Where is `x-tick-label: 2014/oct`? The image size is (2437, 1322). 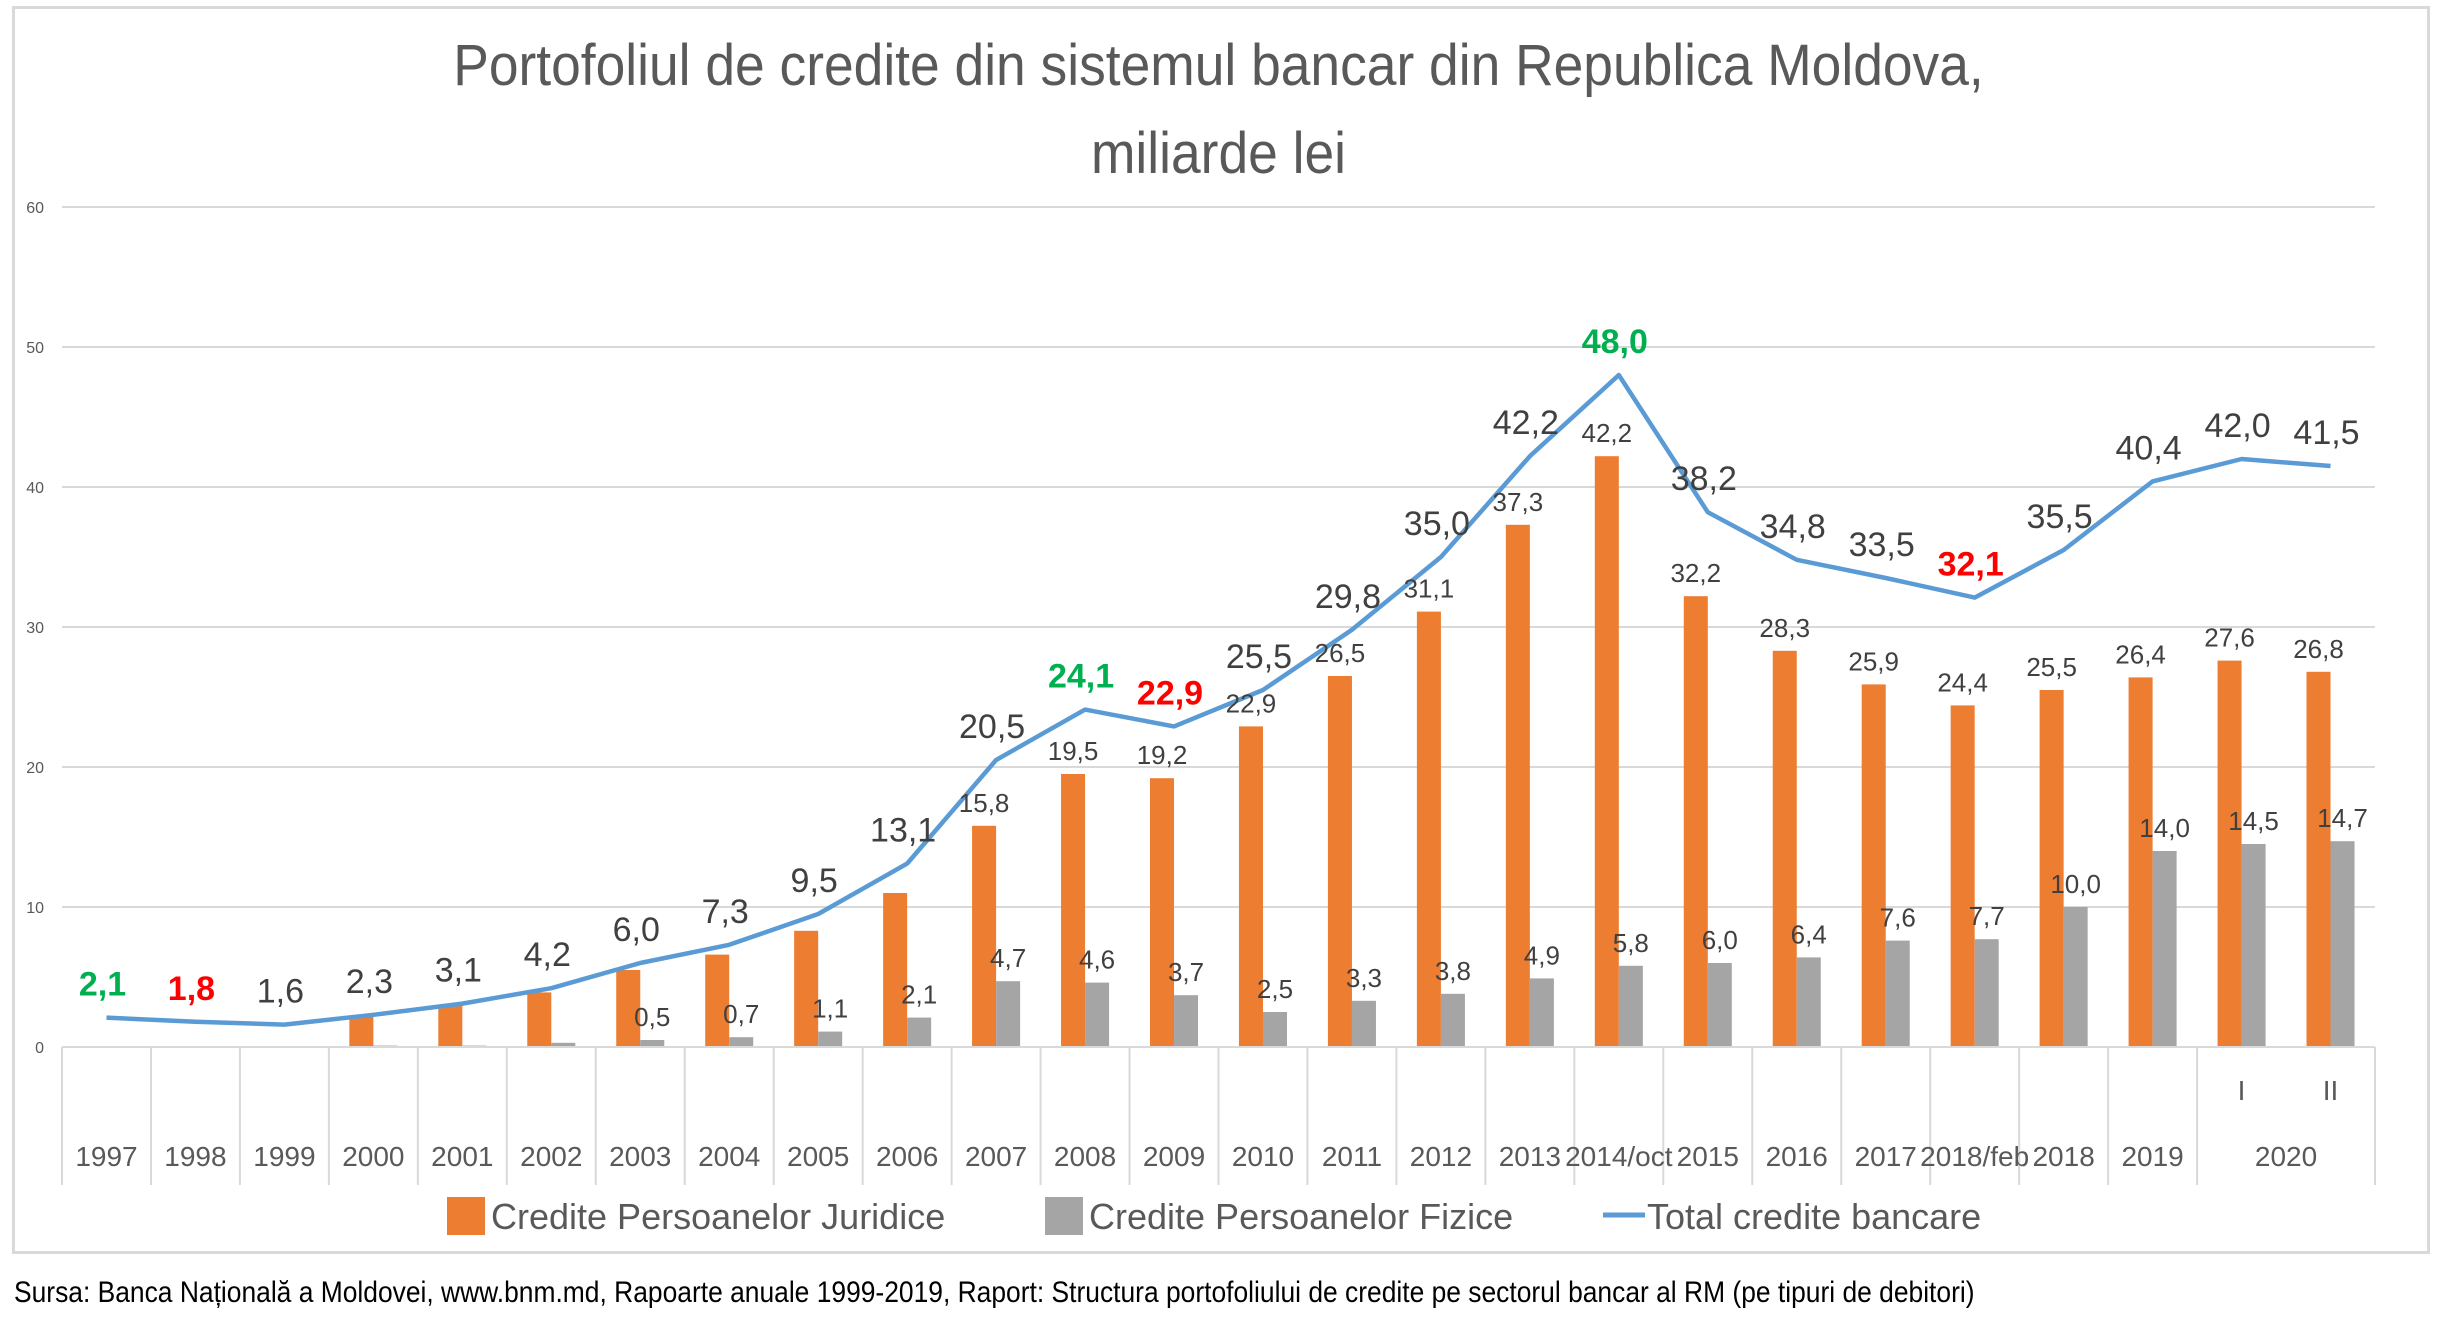 x-tick-label: 2014/oct is located at coordinates (1619, 1156).